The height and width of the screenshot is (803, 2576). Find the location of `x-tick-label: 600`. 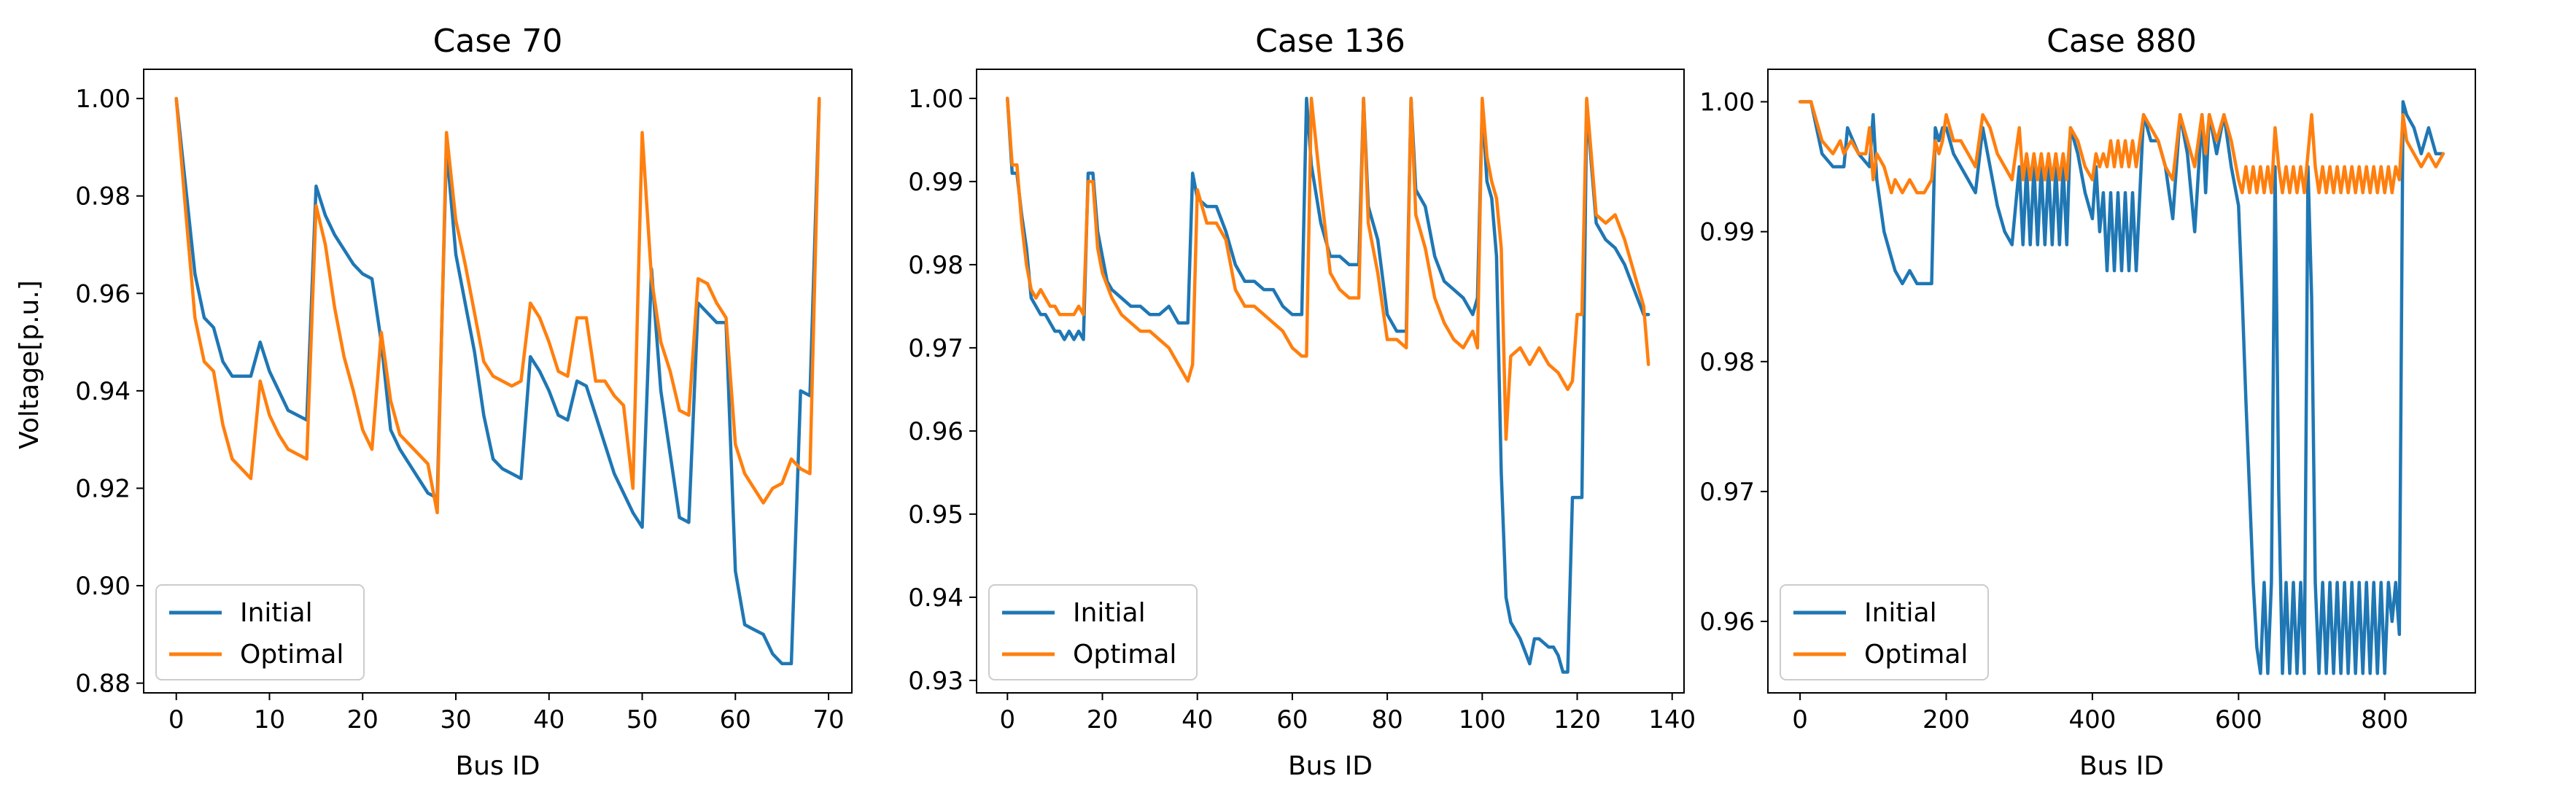

x-tick-label: 600 is located at coordinates (2239, 719).